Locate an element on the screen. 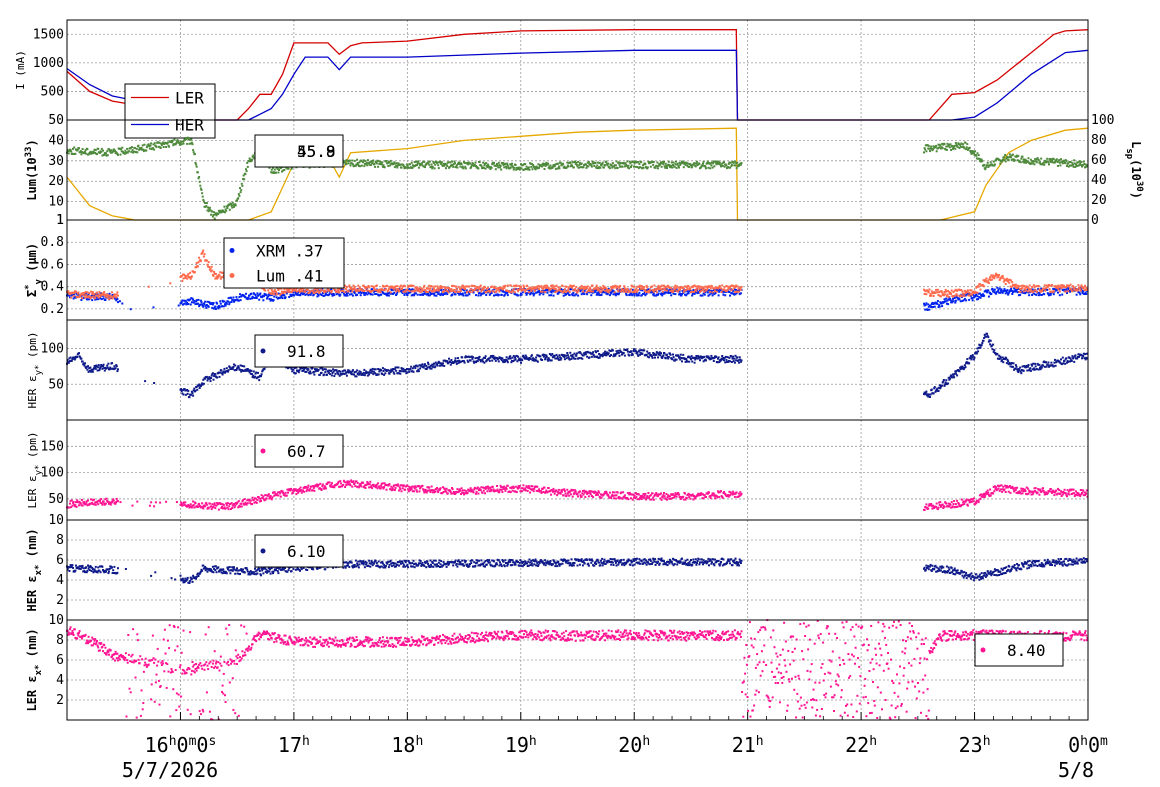 Image resolution: width=1160 pixels, height=787 pixels. panel-2-ylabel: Lum(1033) is located at coordinates (31, 169).